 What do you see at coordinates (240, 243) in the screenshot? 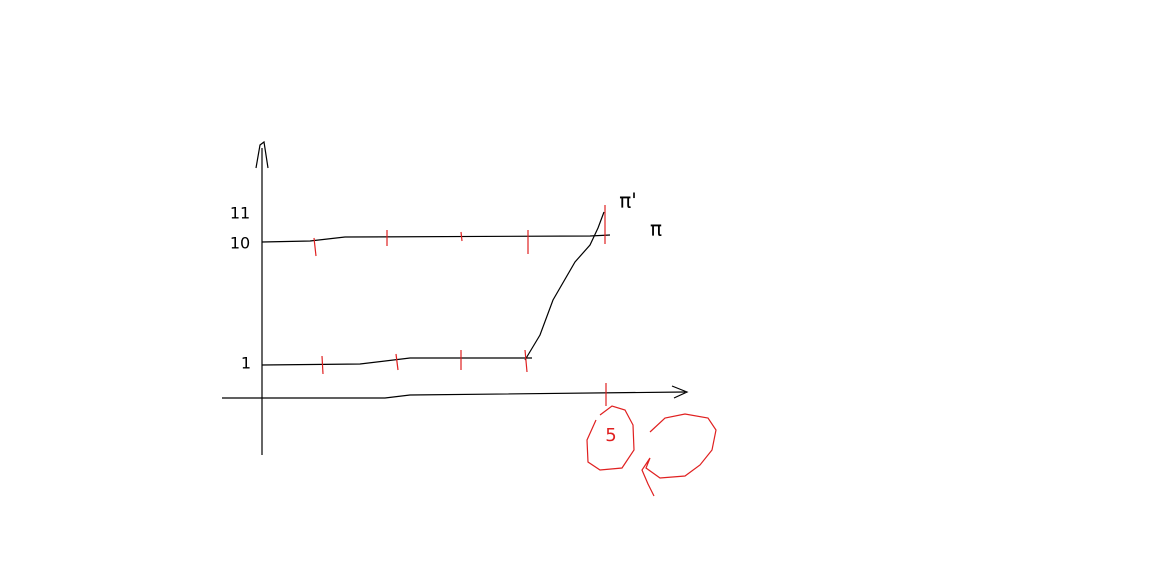
I see `y-label-mid: 10` at bounding box center [240, 243].